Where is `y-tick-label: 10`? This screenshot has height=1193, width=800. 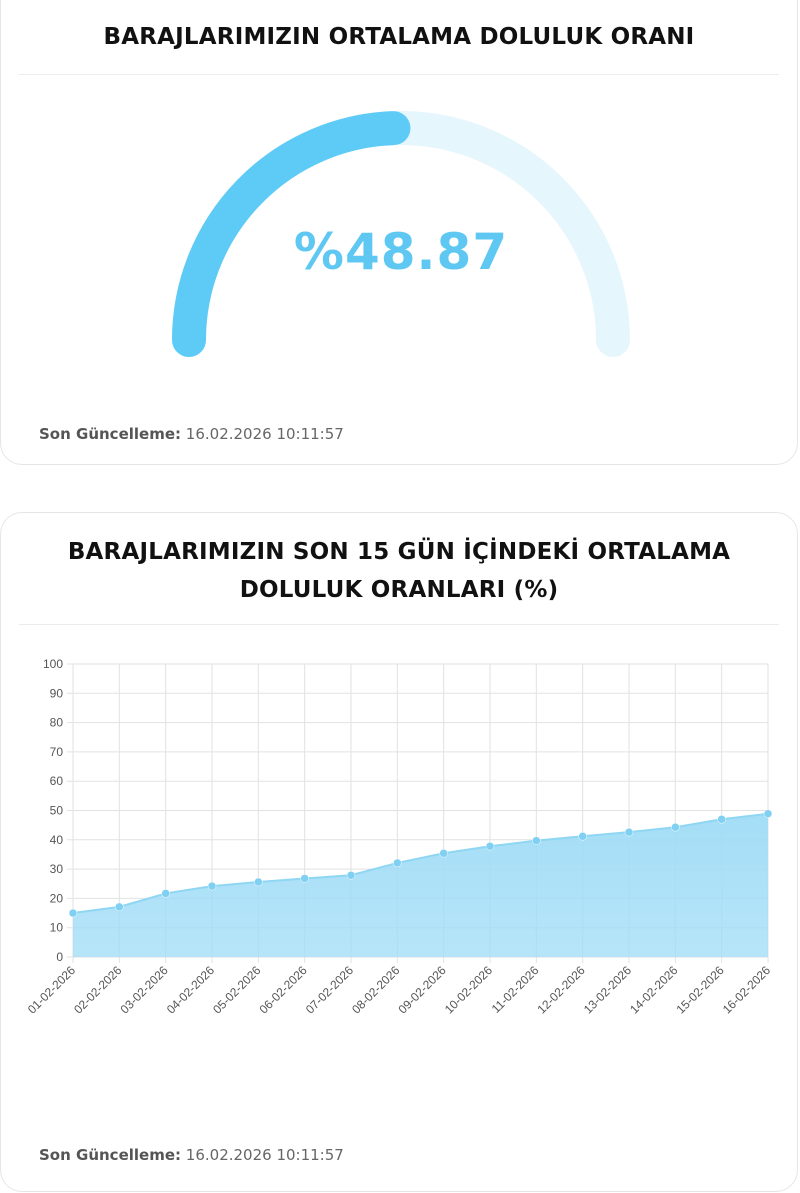
y-tick-label: 10 is located at coordinates (57, 928).